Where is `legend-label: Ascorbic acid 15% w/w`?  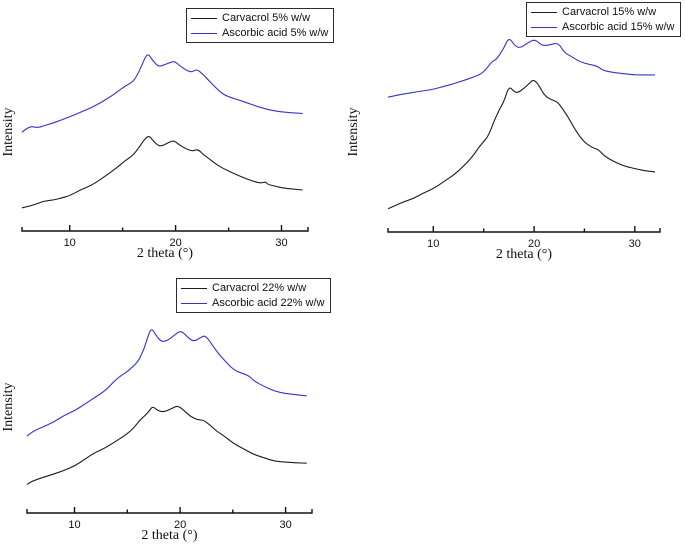 legend-label: Ascorbic acid 15% w/w is located at coordinates (618, 27).